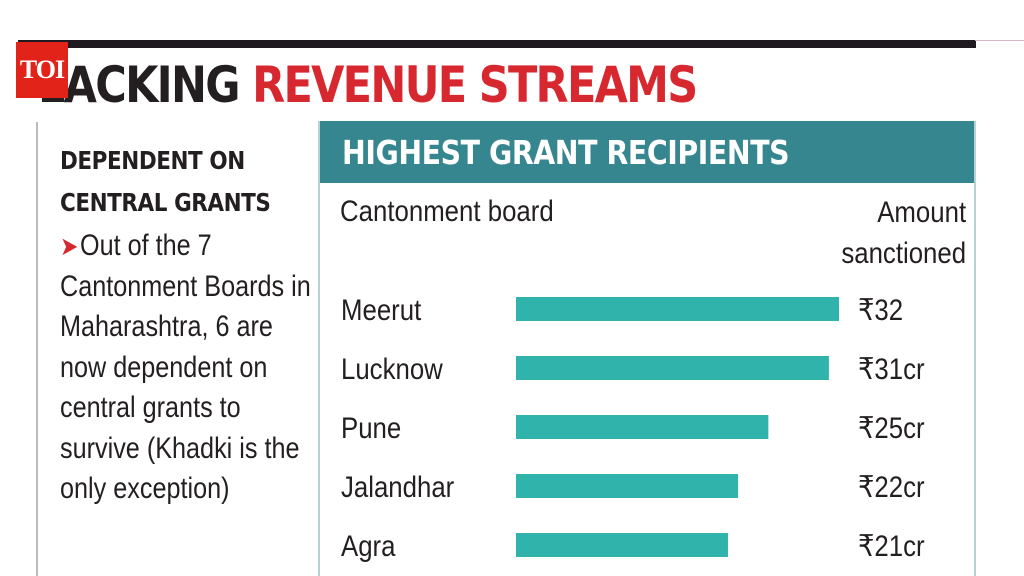 This screenshot has width=1024, height=576. Describe the element at coordinates (903, 253) in the screenshot. I see `value-header-line2: sanctioned` at that location.